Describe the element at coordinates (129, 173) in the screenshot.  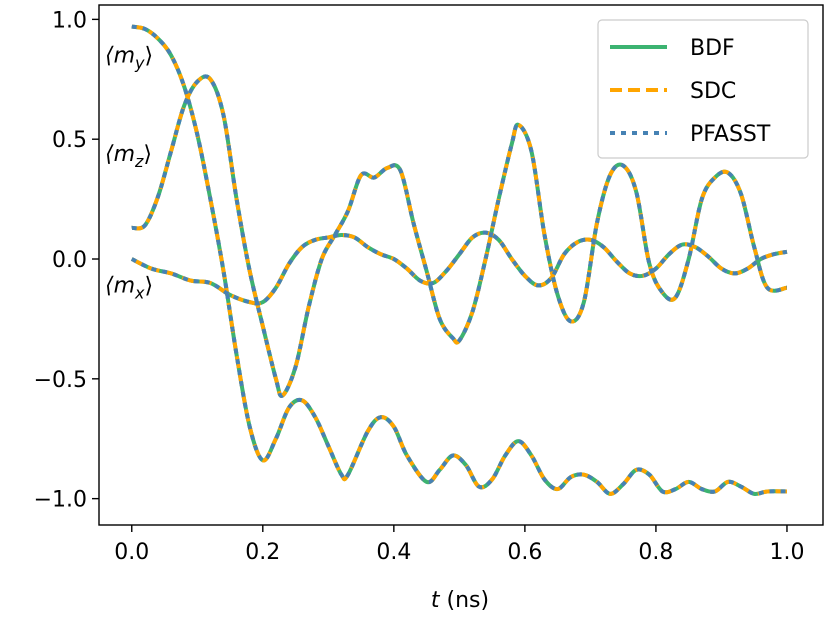
I see `curve-labels: ⟨my⟩ ⟨mz⟩ ⟨mx⟩` at that location.